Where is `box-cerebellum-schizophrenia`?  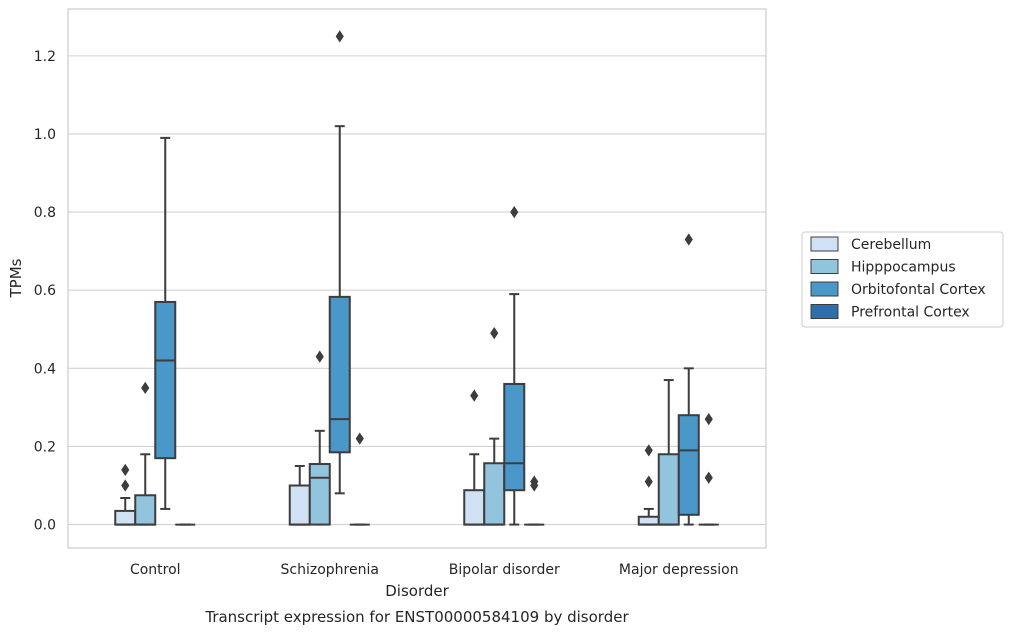 box-cerebellum-schizophrenia is located at coordinates (299, 495).